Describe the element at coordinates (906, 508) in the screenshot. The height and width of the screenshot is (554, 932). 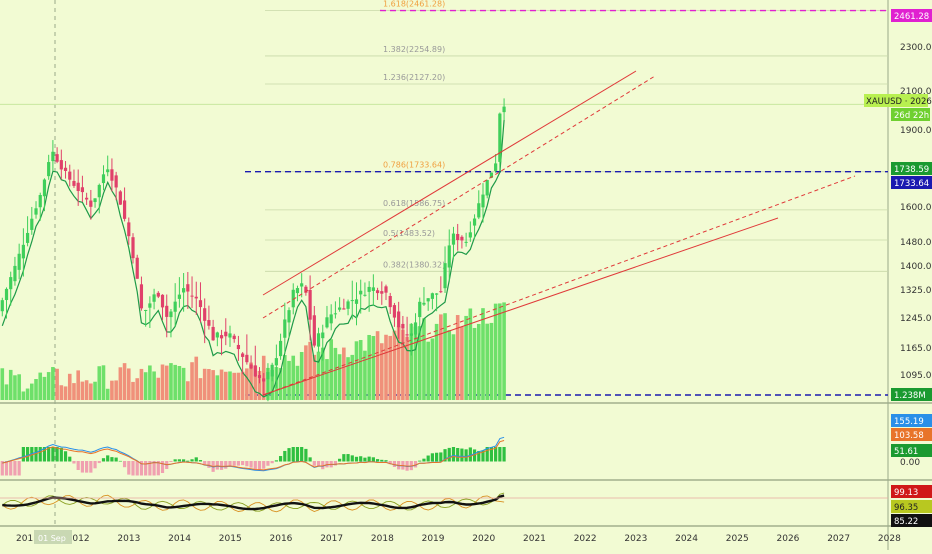
I see `stoch-value-1: 96.35` at that location.